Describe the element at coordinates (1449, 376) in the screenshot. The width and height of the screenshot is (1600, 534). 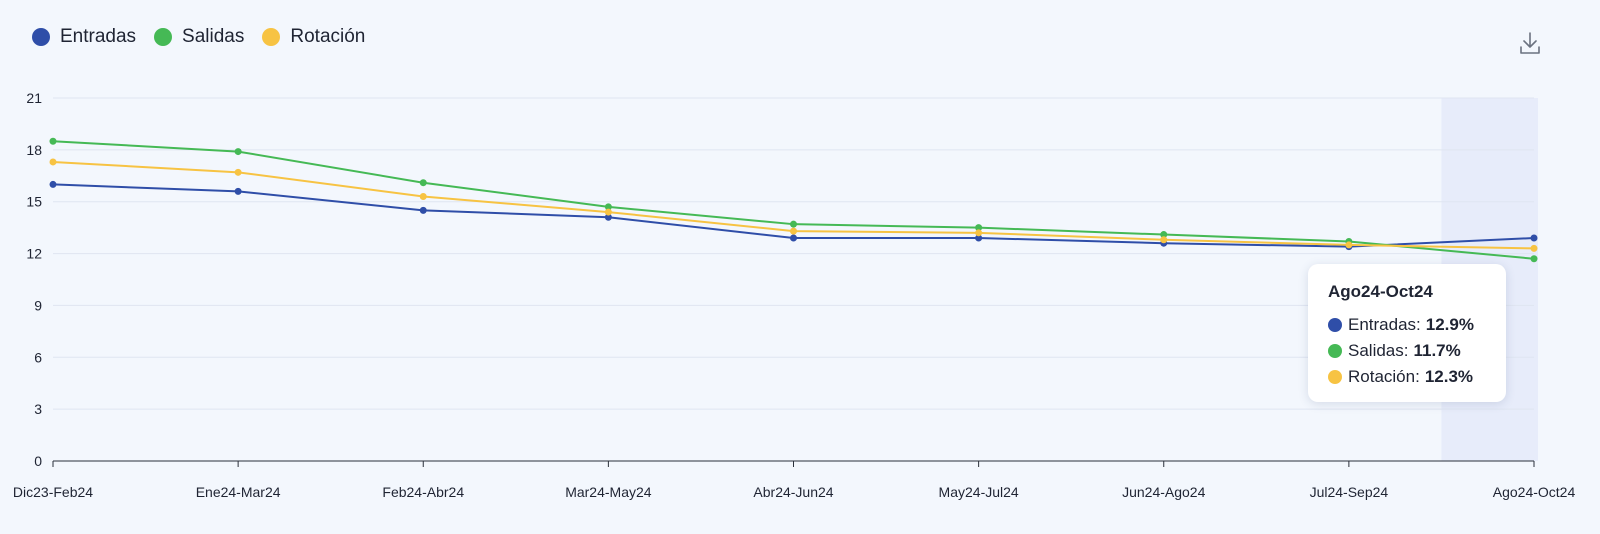
I see `tooltip-value-rotacion: 12.3%` at that location.